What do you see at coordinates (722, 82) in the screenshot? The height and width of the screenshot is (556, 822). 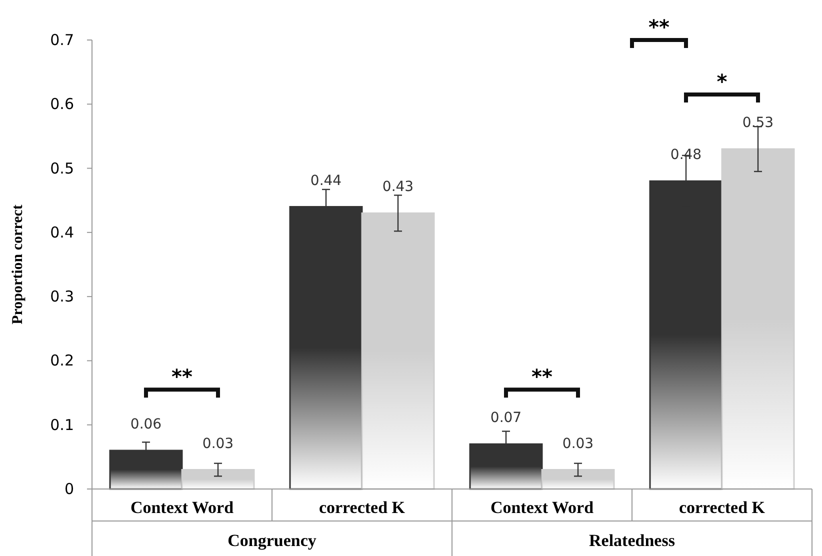 I see `annotation: *` at bounding box center [722, 82].